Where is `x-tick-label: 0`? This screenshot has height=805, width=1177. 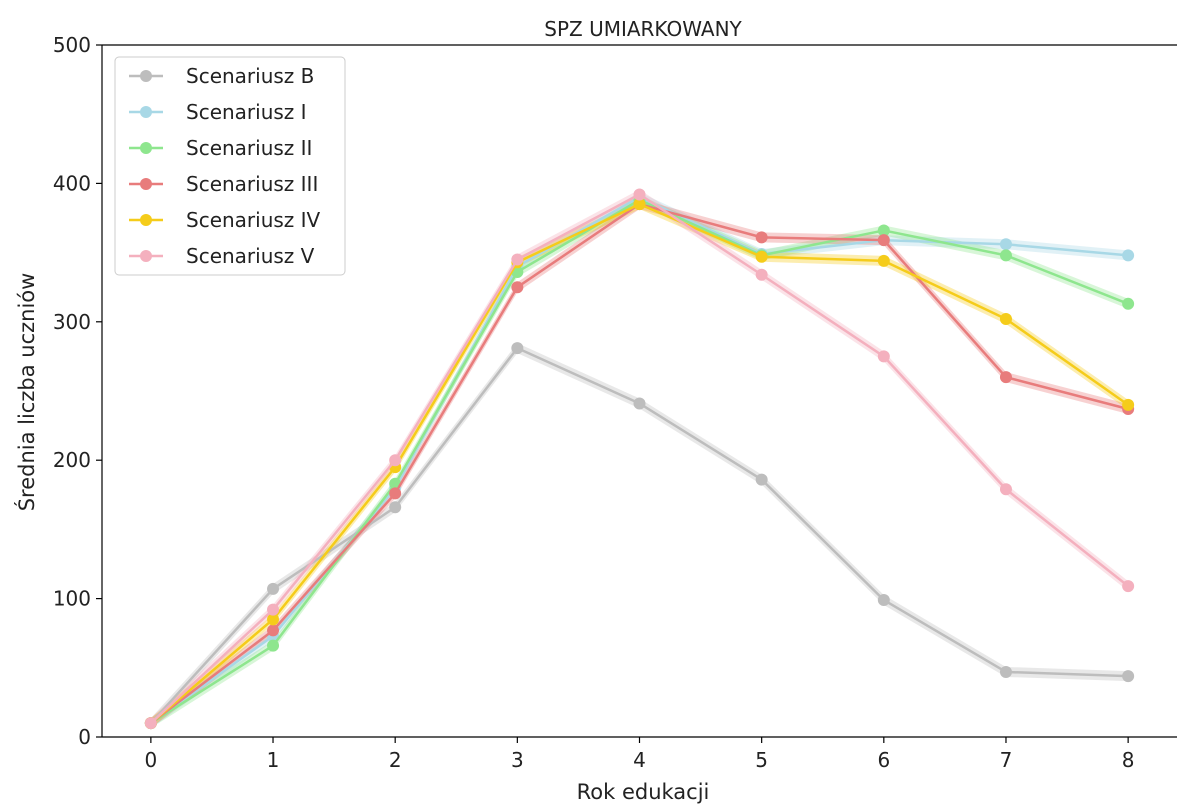 x-tick-label: 0 is located at coordinates (150, 760).